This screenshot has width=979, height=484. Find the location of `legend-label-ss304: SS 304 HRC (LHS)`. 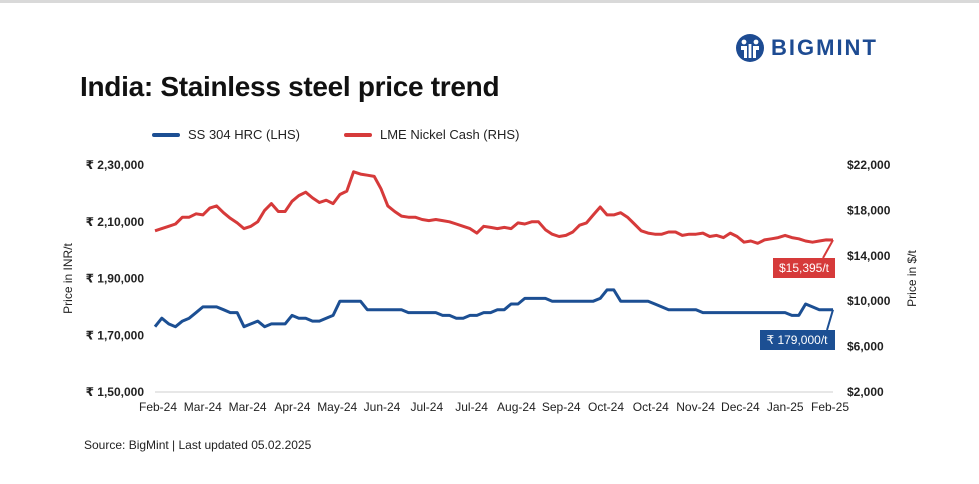

legend-label-ss304: SS 304 HRC (LHS) is located at coordinates (244, 134).